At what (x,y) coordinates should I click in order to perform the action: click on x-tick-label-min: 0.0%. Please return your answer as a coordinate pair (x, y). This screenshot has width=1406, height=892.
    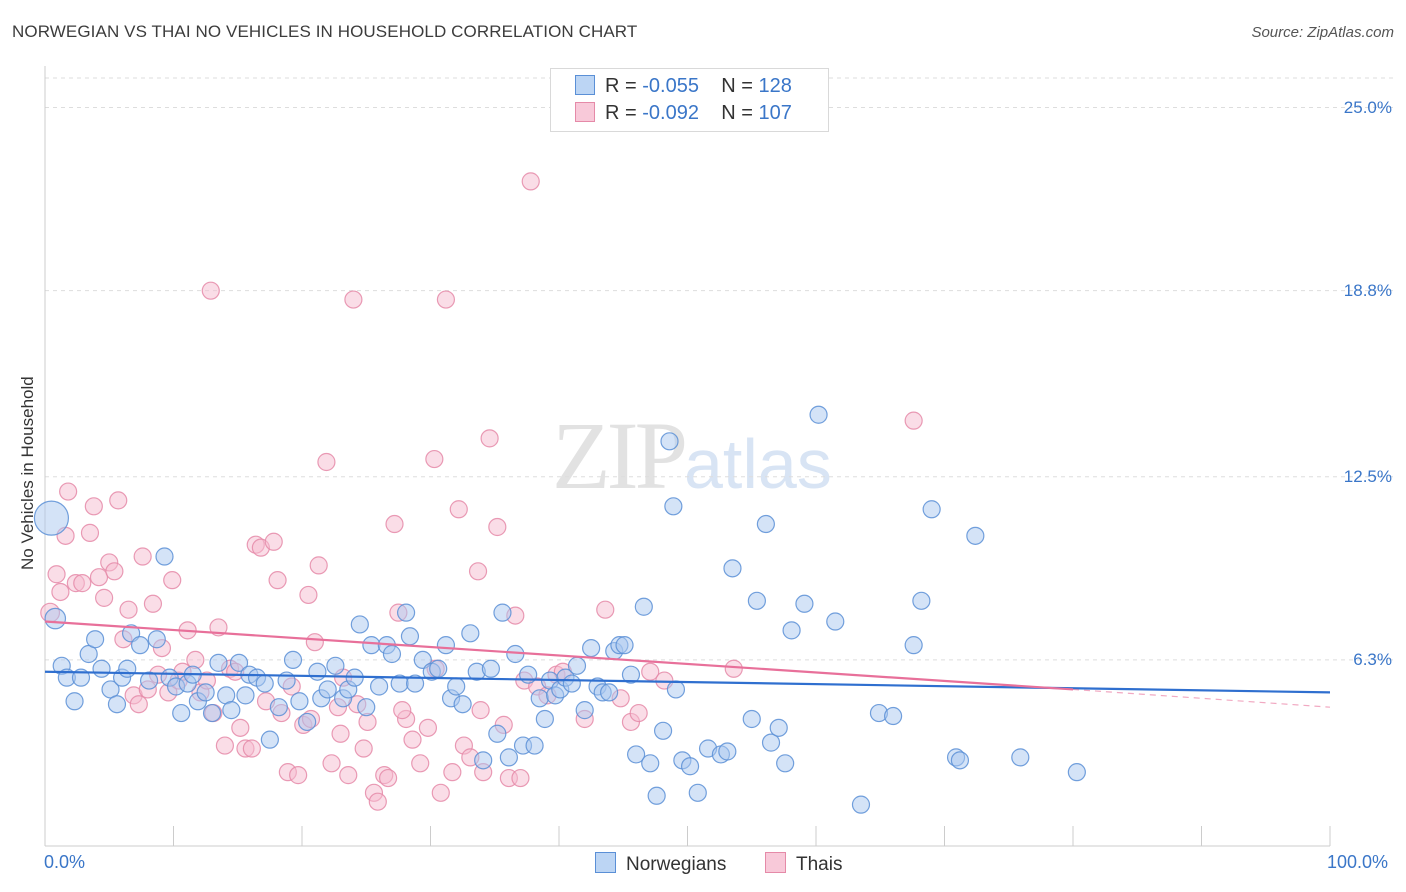
    Looking at the image, I should click on (65, 862).